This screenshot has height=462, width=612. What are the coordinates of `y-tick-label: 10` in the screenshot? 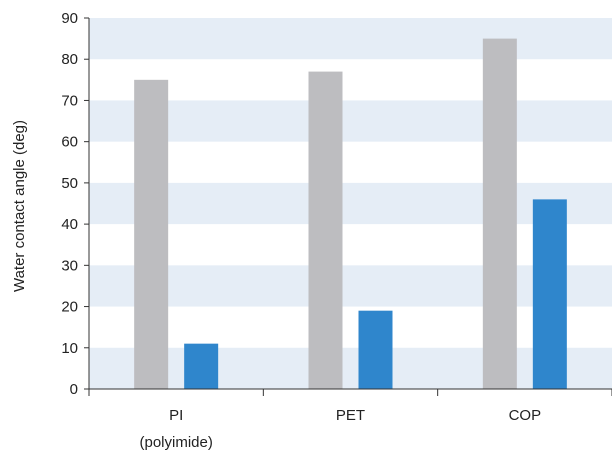 It's located at (69, 348).